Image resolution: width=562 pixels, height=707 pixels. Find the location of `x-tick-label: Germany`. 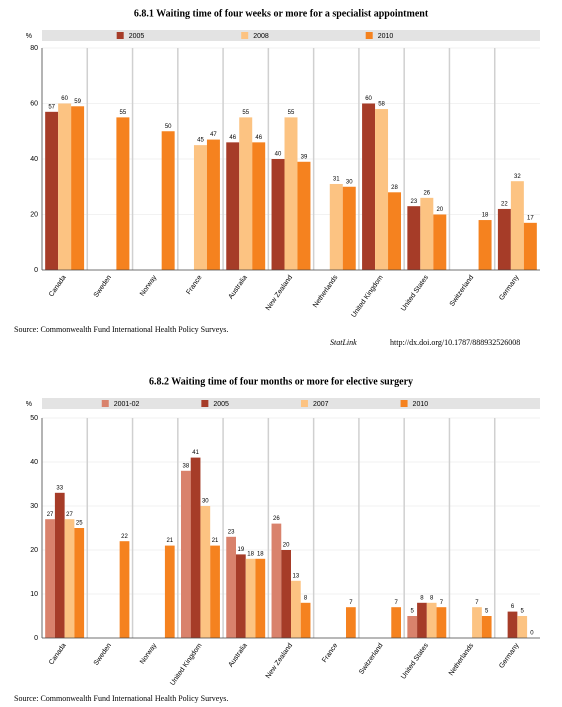

x-tick-label: Germany is located at coordinates (509, 288).